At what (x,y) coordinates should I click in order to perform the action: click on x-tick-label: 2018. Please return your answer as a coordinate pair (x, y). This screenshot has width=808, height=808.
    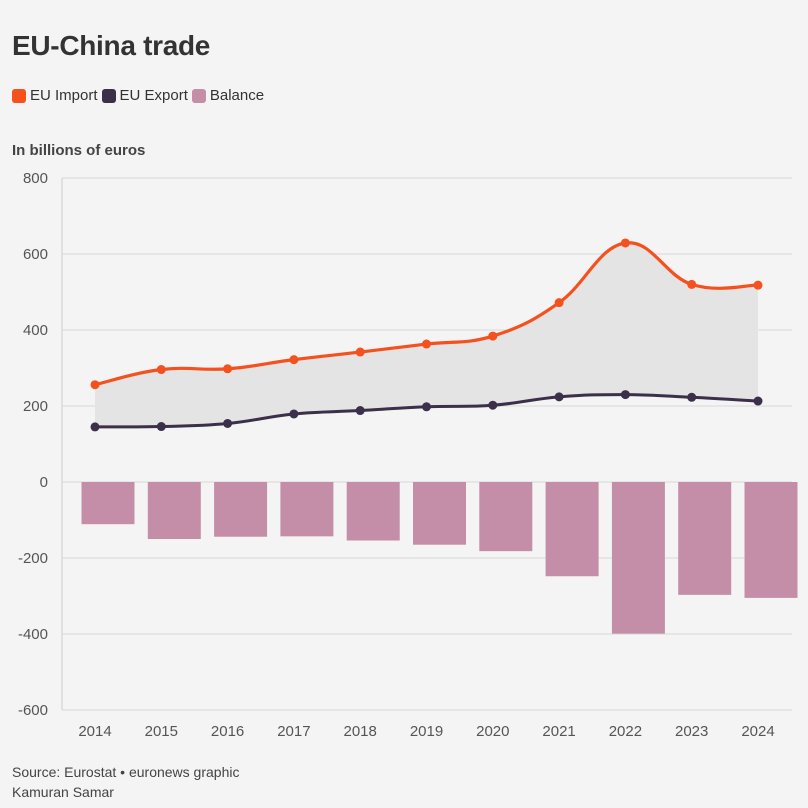
    Looking at the image, I should click on (360, 731).